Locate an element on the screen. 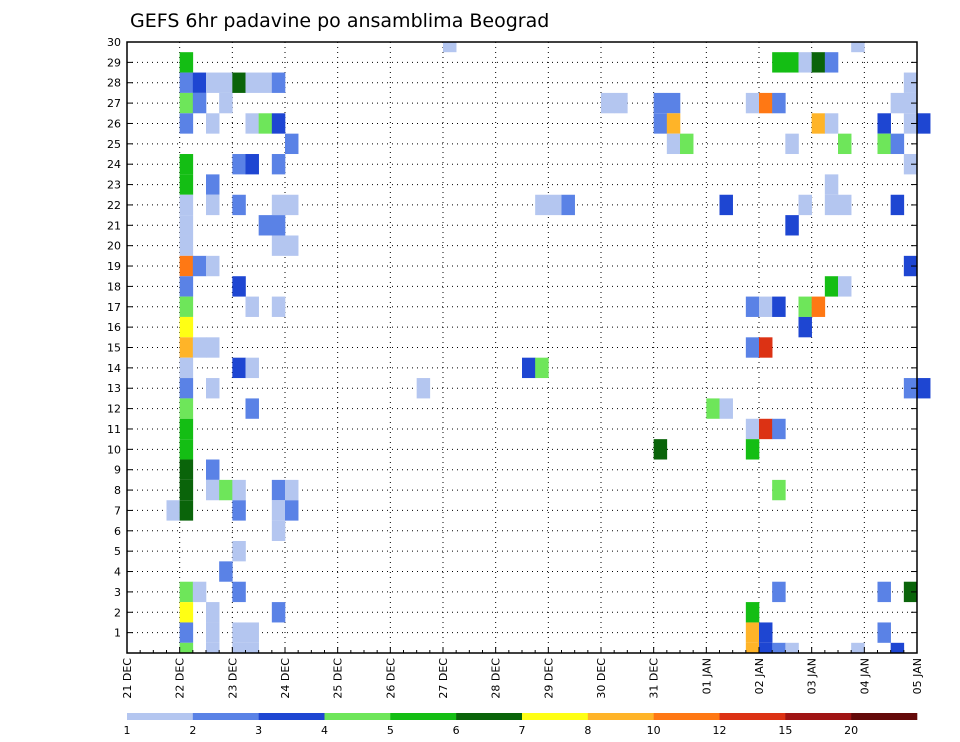 Image resolution: width=960 pixels, height=742 pixels. chart-title: GEFS 6hr padavine po ansamblima Beograd is located at coordinates (339, 21).